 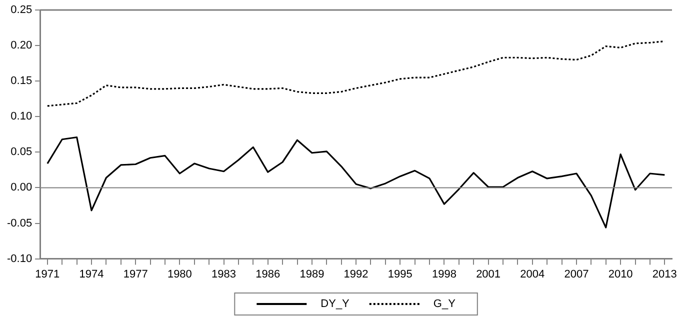 What do you see at coordinates (179, 274) in the screenshot?
I see `x-tick-label: 1980` at bounding box center [179, 274].